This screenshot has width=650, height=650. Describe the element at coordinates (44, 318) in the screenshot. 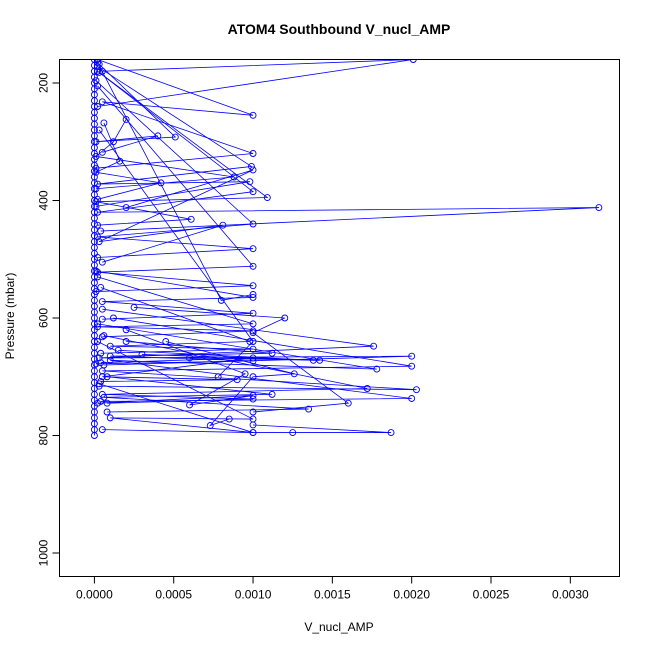

I see `y-tick-label-2: 600` at that location.